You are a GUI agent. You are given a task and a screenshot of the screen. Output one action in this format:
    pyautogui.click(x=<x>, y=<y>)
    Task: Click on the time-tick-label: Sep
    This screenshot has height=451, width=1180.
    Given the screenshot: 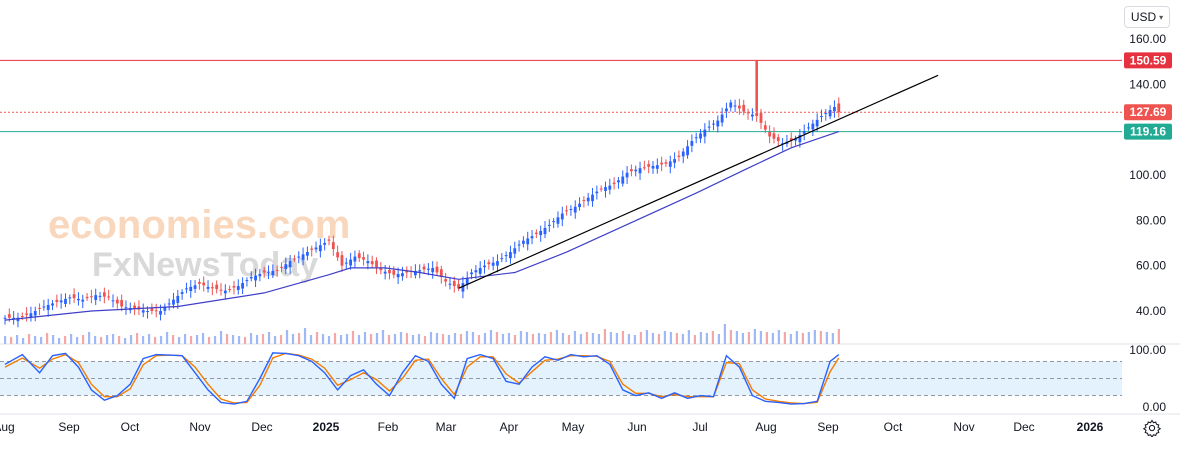 What is the action you would take?
    pyautogui.click(x=69, y=427)
    